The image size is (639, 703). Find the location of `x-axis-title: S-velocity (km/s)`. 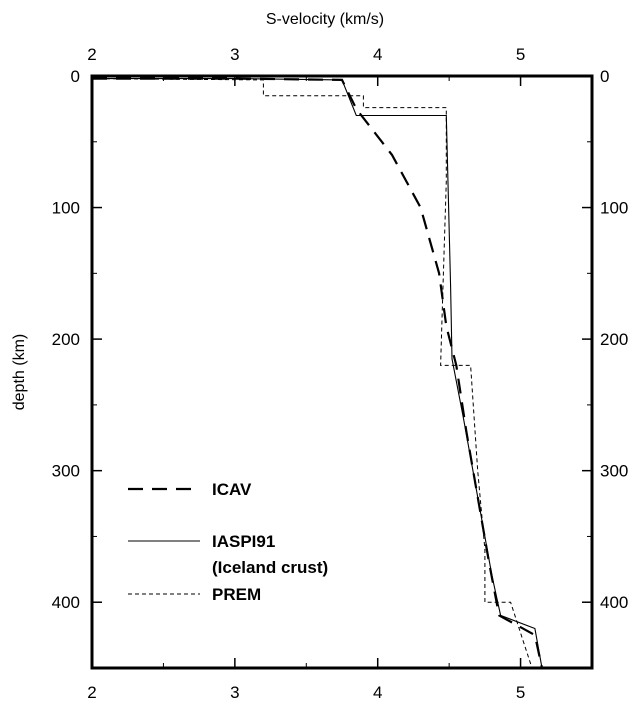

x-axis-title: S-velocity (km/s) is located at coordinates (325, 19).